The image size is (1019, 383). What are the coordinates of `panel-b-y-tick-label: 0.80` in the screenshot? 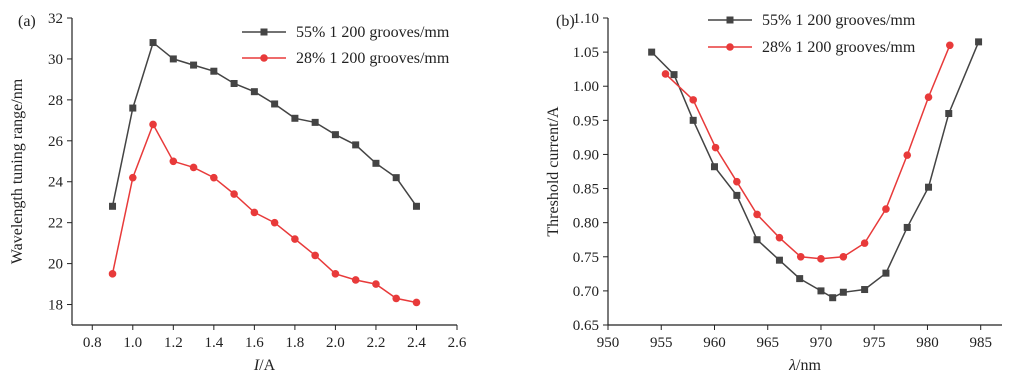 It's located at (586, 224).